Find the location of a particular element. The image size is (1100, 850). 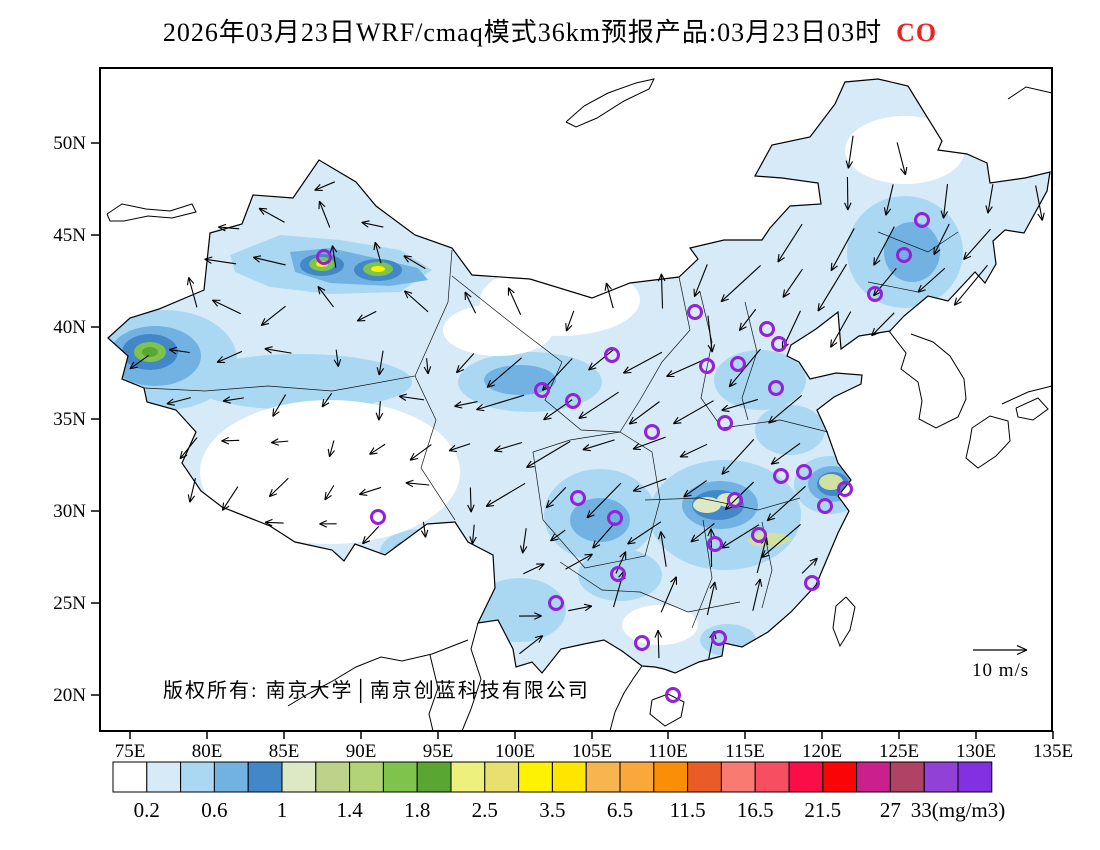

wind-scale-arrow is located at coordinates (1000, 650).